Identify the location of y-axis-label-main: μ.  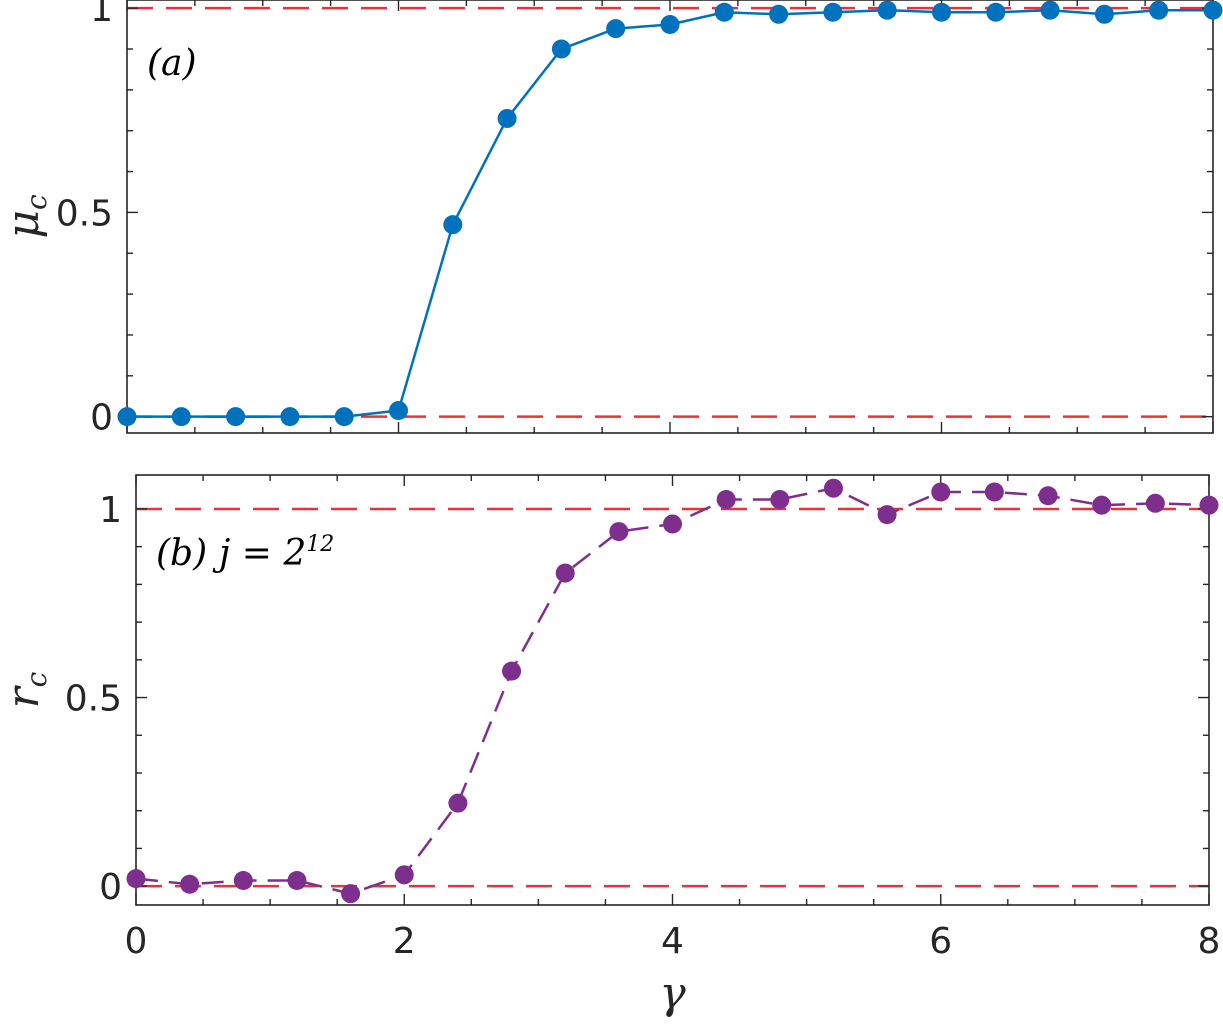
(24, 224).